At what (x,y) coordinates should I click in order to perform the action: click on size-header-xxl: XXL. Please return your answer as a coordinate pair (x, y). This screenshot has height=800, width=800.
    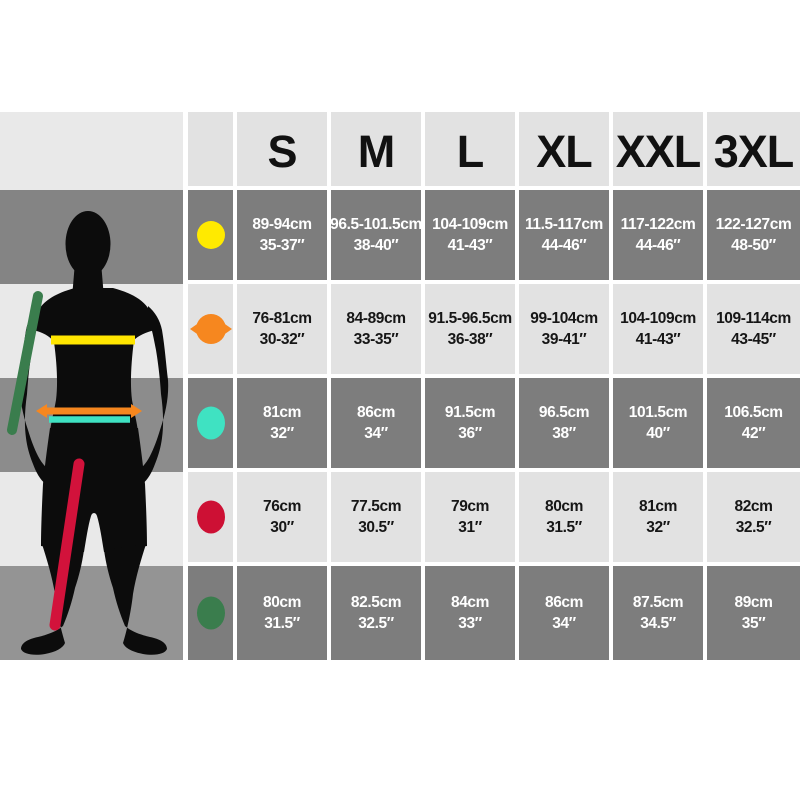
    Looking at the image, I should click on (658, 149).